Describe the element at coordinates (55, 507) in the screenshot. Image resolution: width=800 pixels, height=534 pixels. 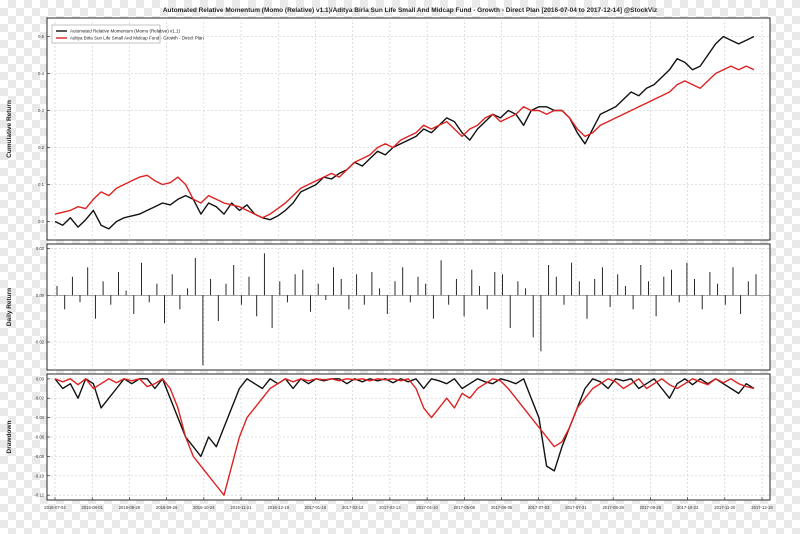
I see `x-tick-label: 2016-07-04` at that location.